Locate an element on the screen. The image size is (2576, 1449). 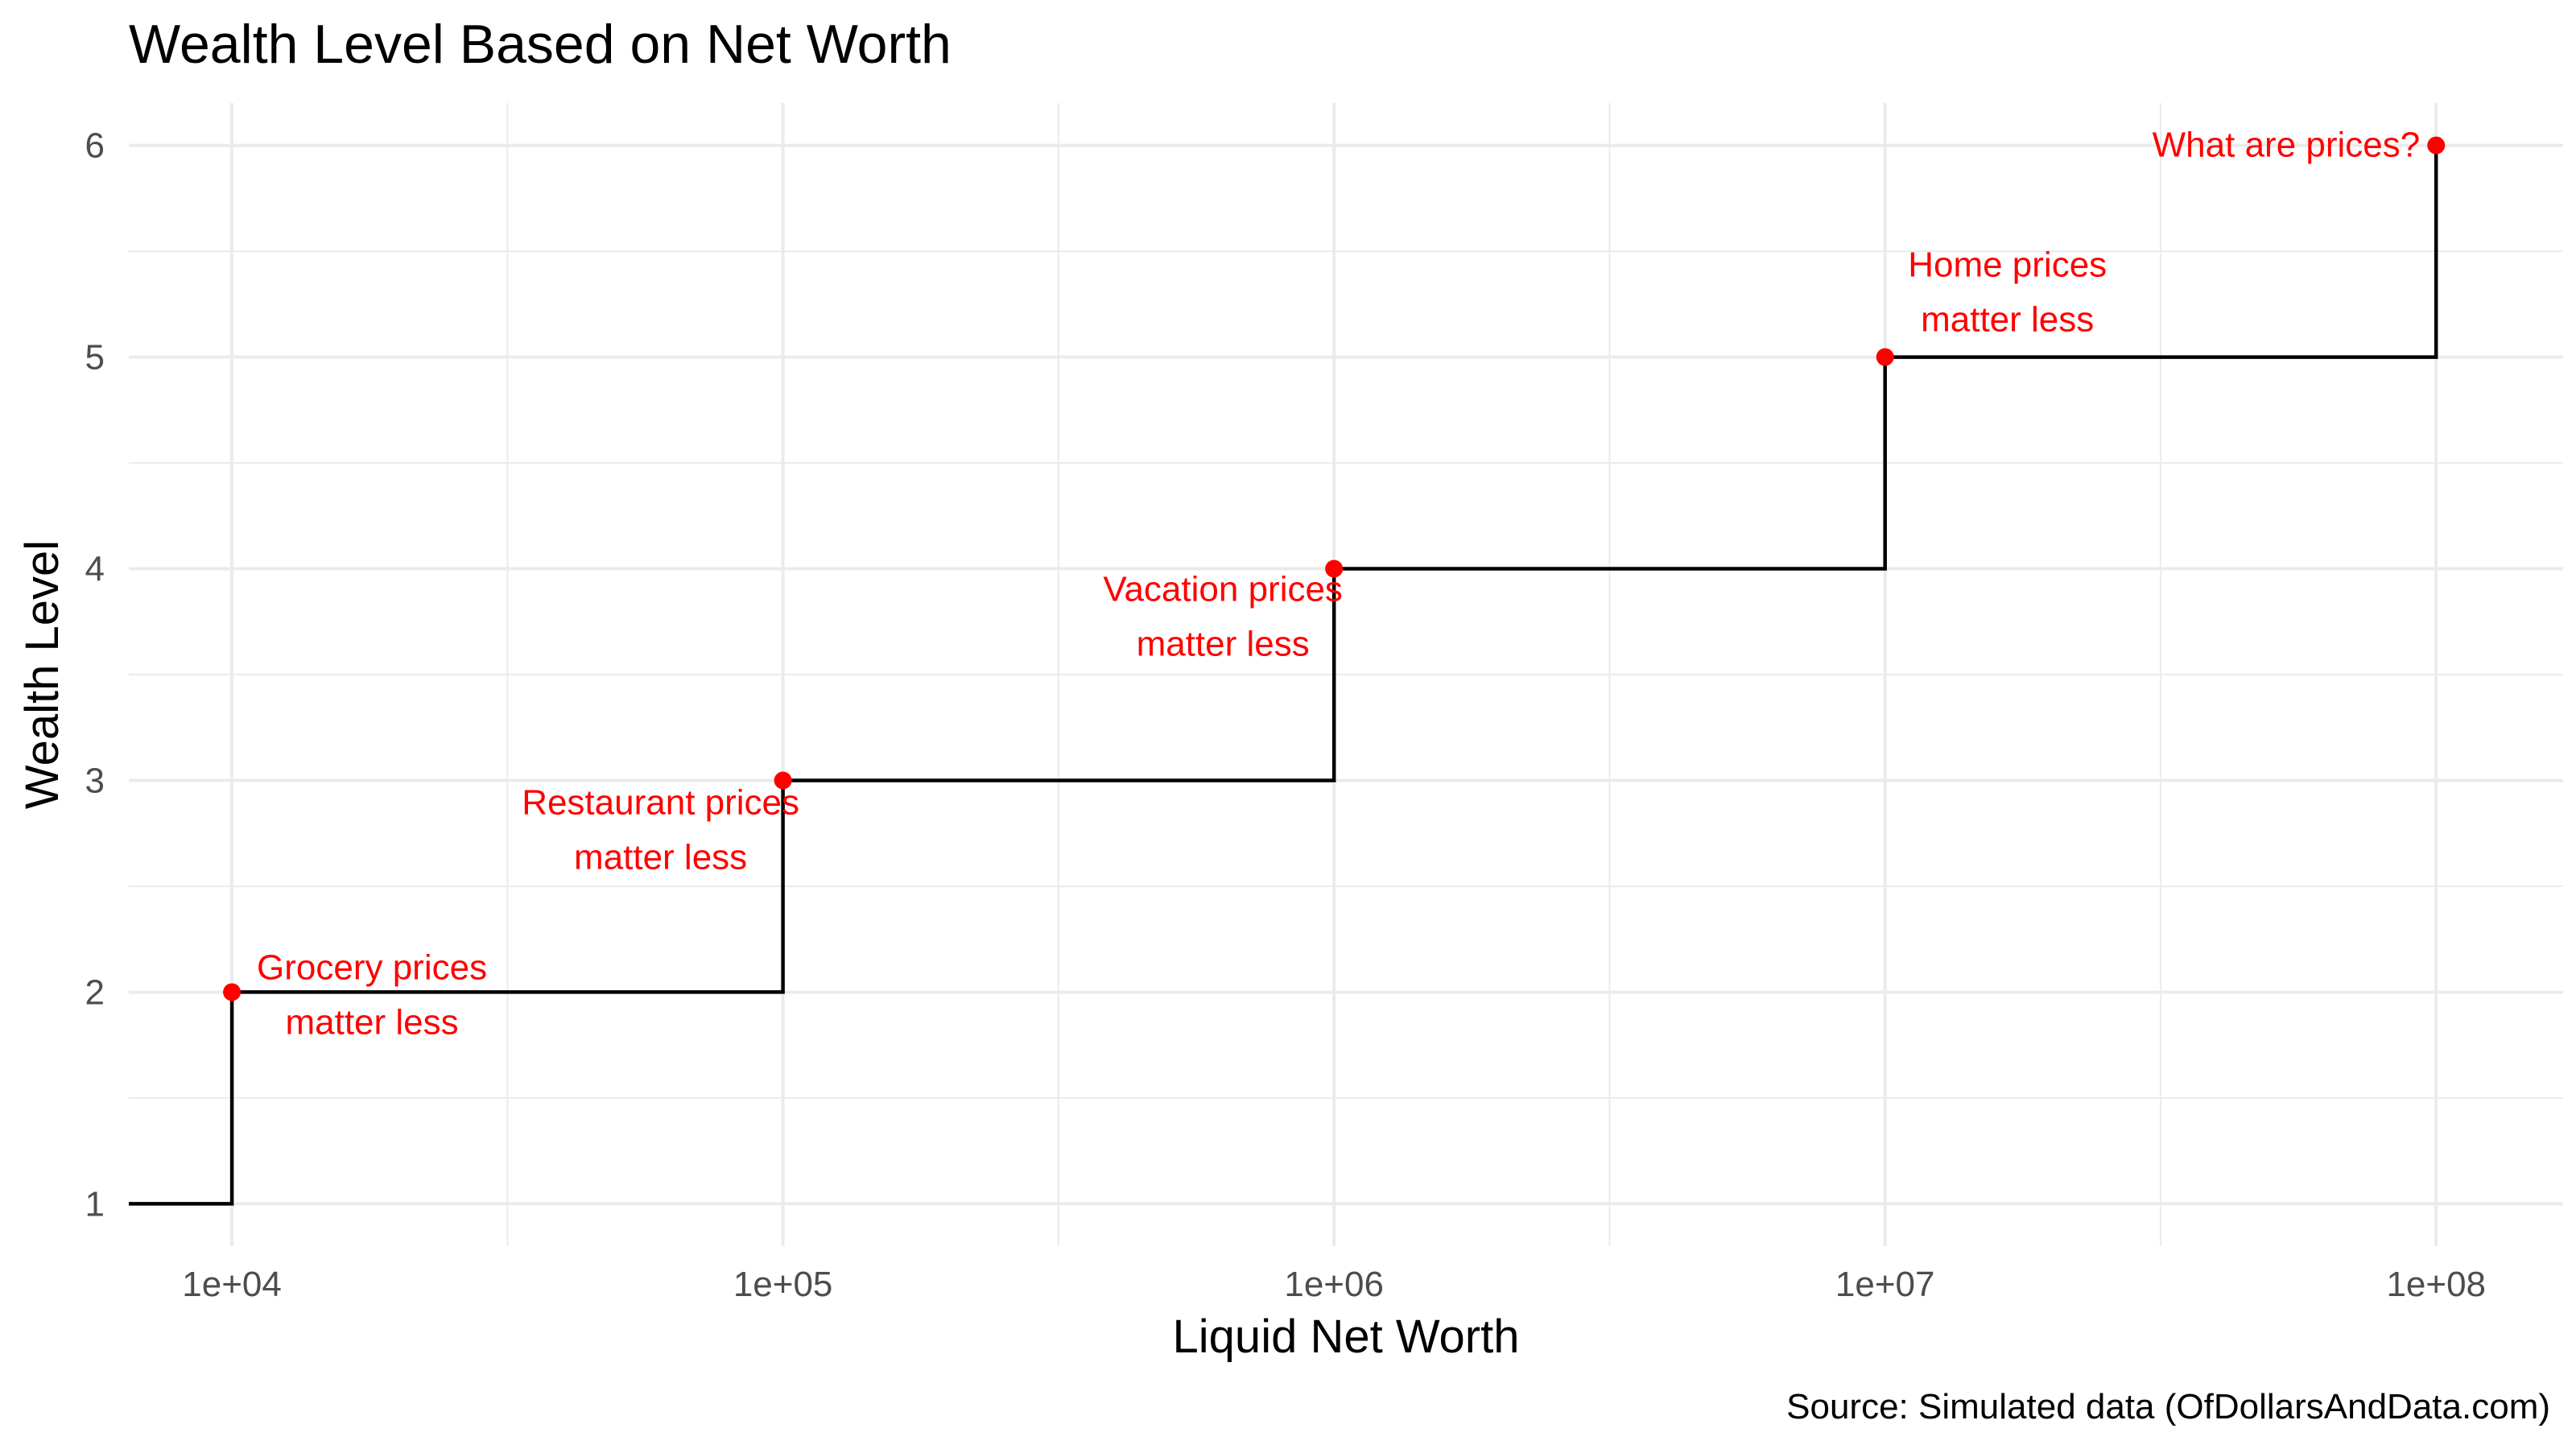
x-tick-label: 1e+04 is located at coordinates (232, 1284).